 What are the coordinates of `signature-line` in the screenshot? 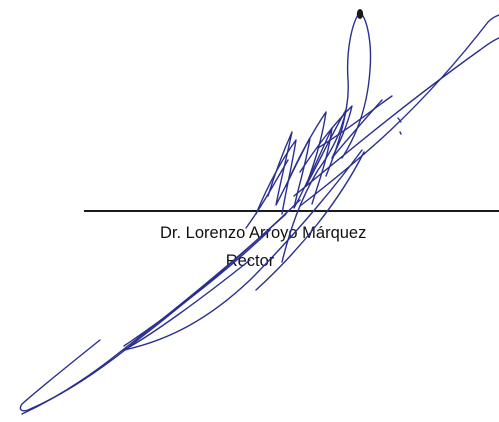 It's located at (291, 211).